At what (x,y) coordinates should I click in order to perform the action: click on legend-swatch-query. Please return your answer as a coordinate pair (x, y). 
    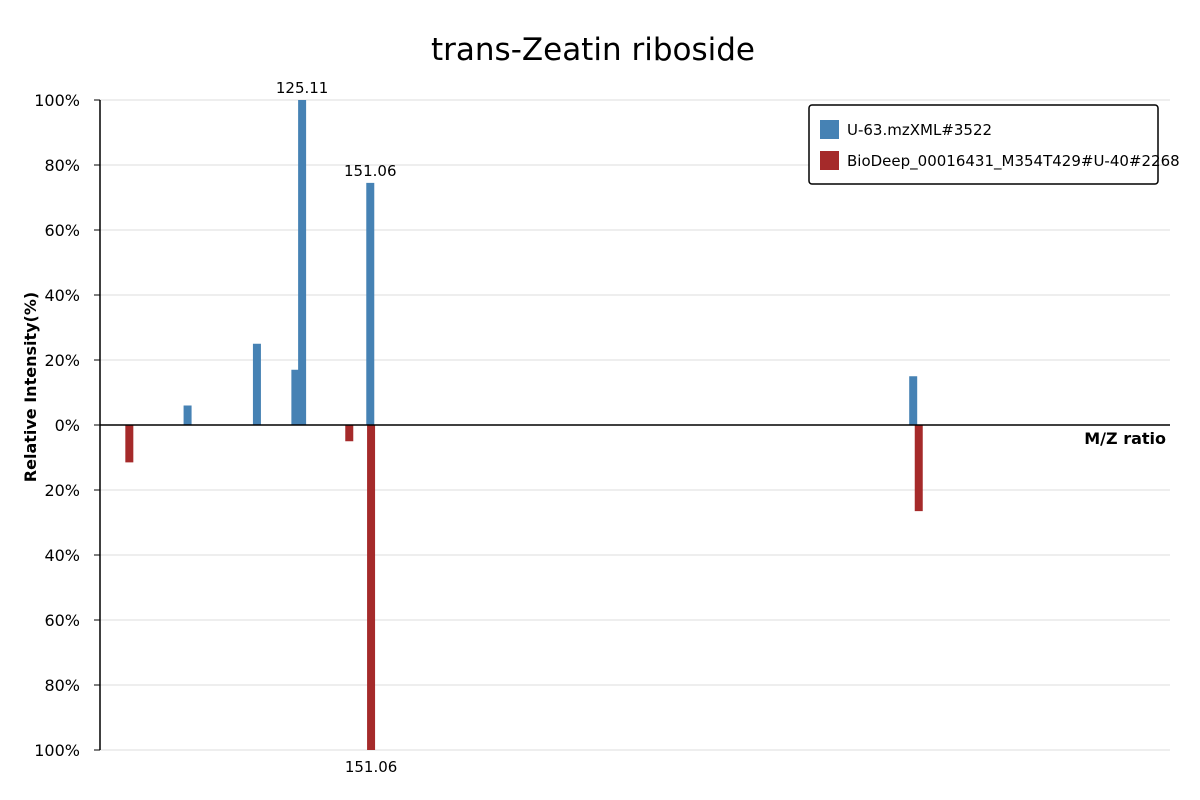
    Looking at the image, I should click on (829, 129).